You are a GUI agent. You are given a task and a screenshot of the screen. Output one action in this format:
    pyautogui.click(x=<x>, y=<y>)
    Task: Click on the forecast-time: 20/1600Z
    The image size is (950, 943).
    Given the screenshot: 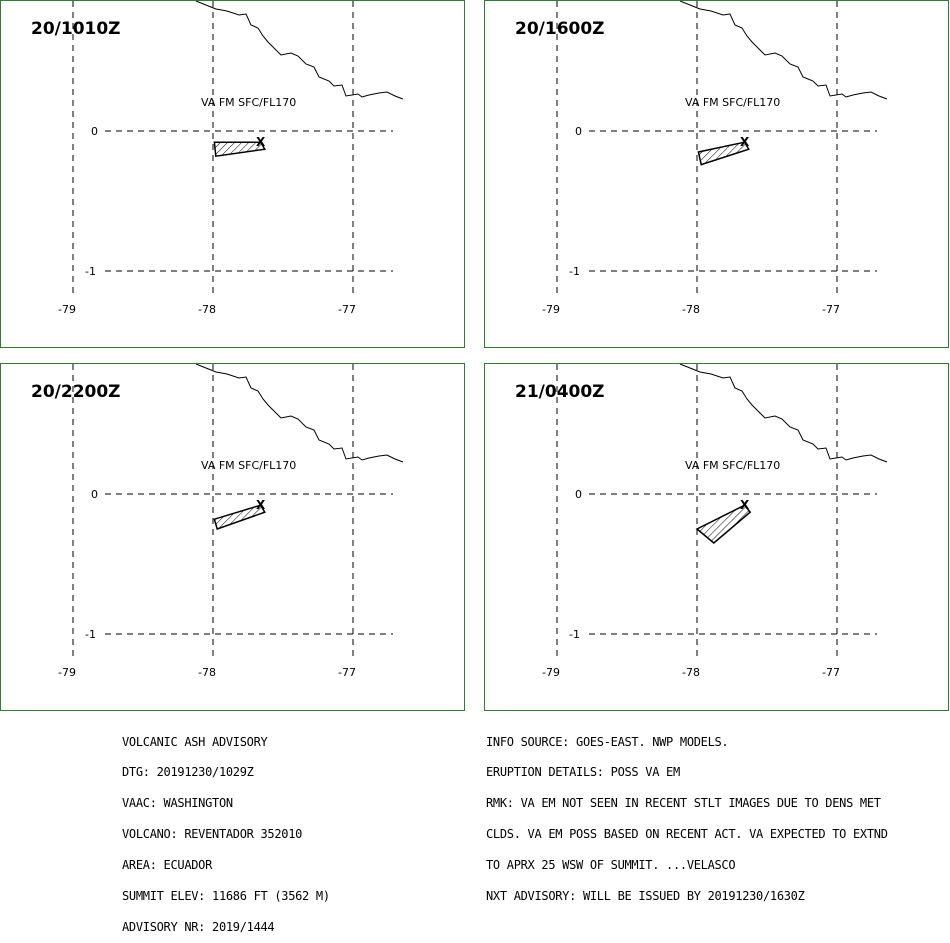 What is the action you would take?
    pyautogui.click(x=560, y=29)
    